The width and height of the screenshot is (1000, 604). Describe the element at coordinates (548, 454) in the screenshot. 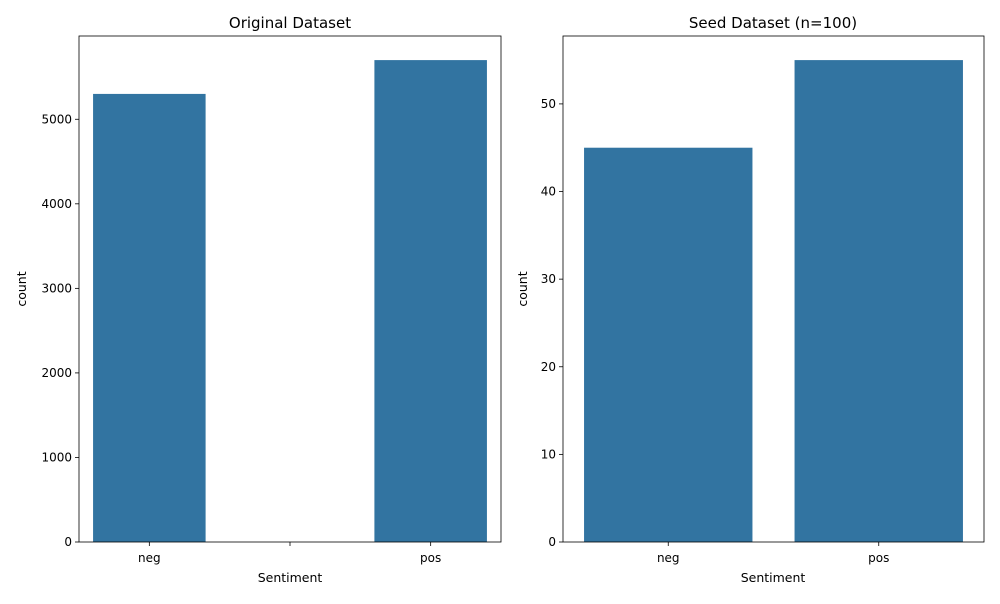

I see `y-tick-label: 10` at that location.